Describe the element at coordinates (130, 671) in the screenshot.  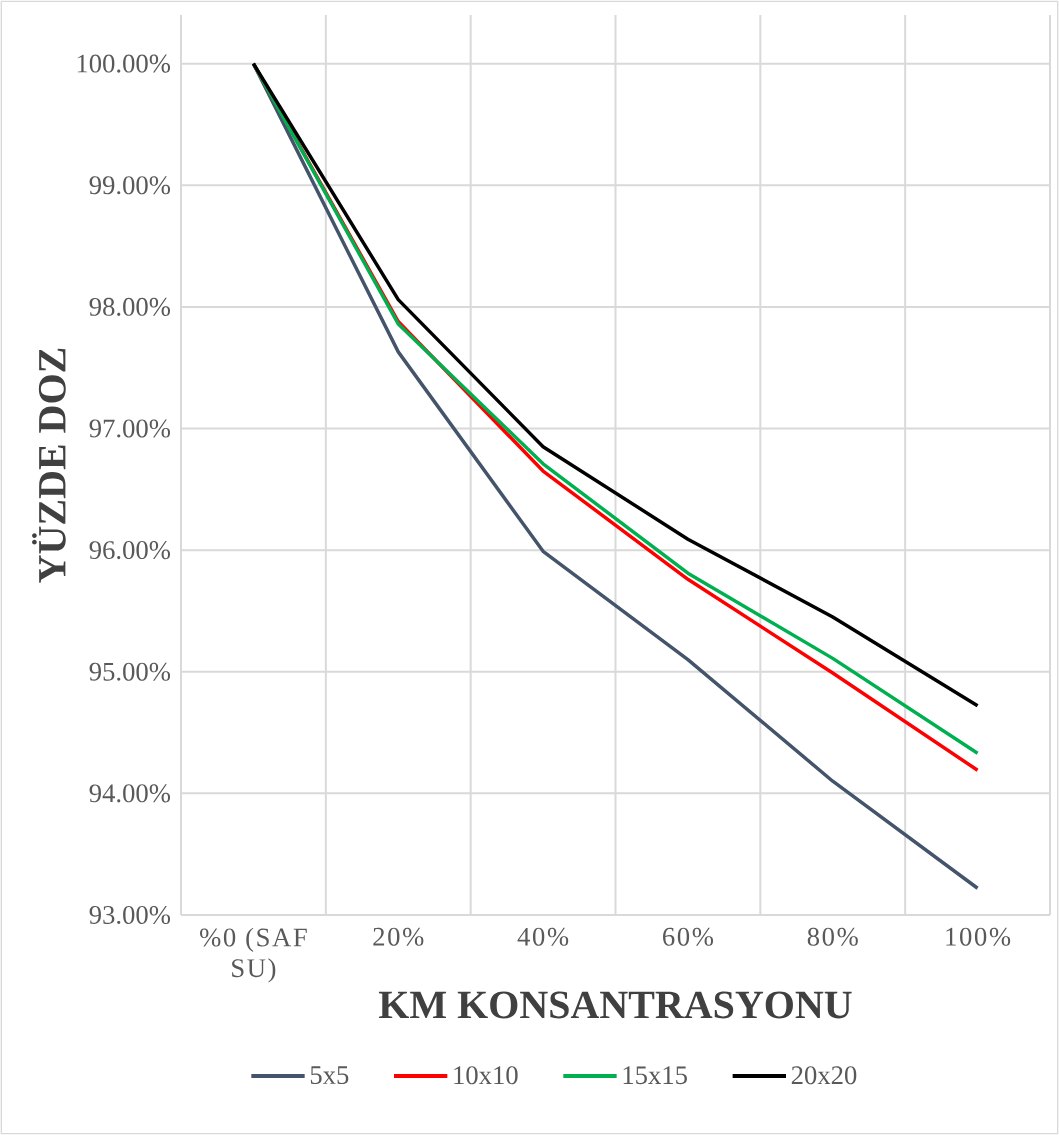
I see `y-tick-label: 95.00%` at that location.